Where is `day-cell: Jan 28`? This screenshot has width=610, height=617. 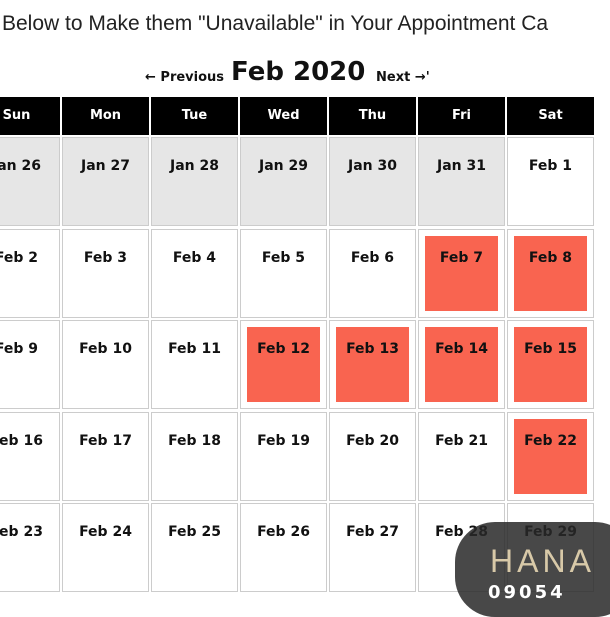
day-cell: Jan 28 is located at coordinates (194, 181).